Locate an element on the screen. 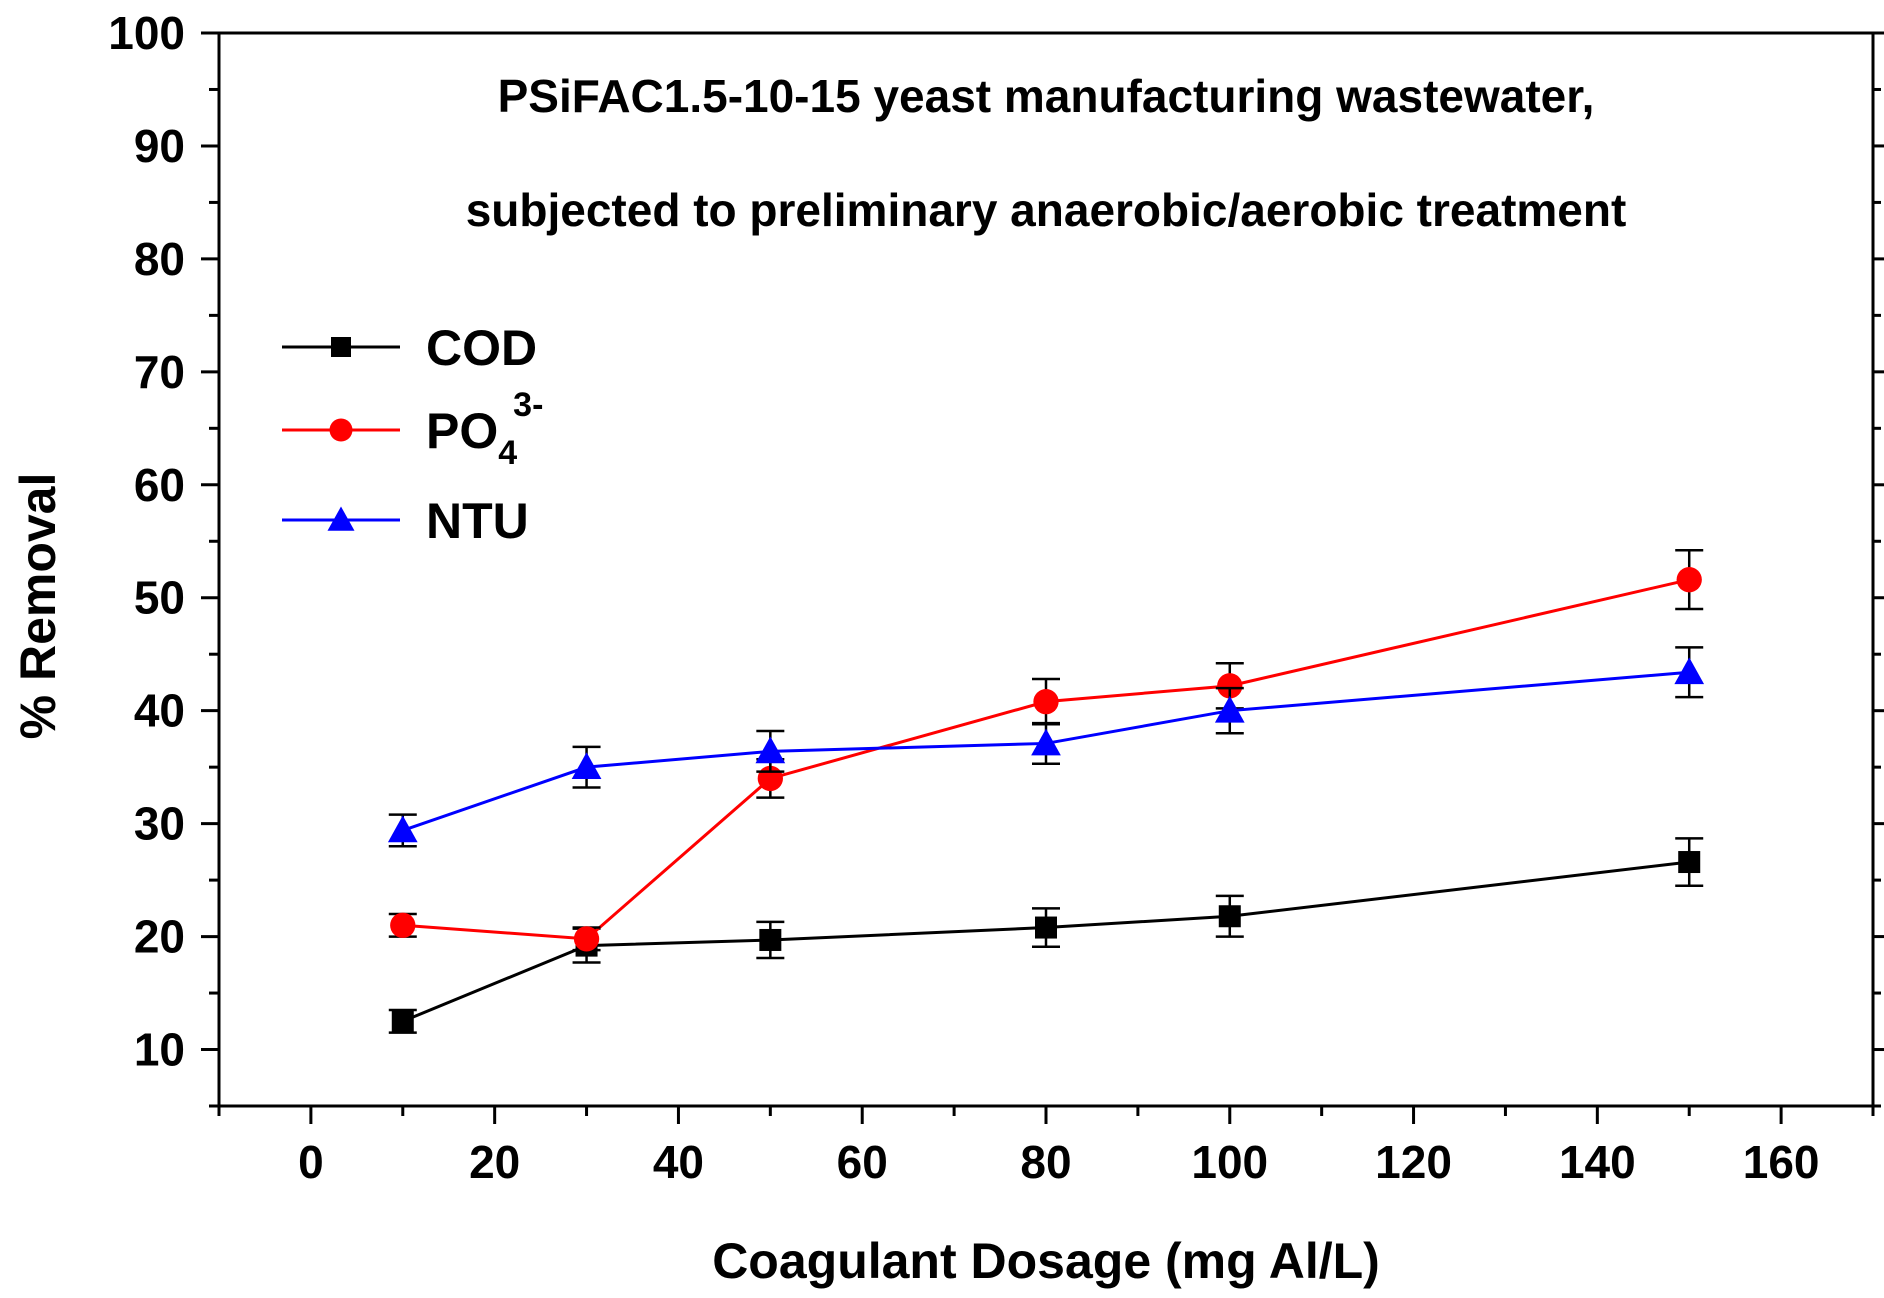 The height and width of the screenshot is (1298, 1884). x-tick-label: 160 is located at coordinates (1781, 1162).